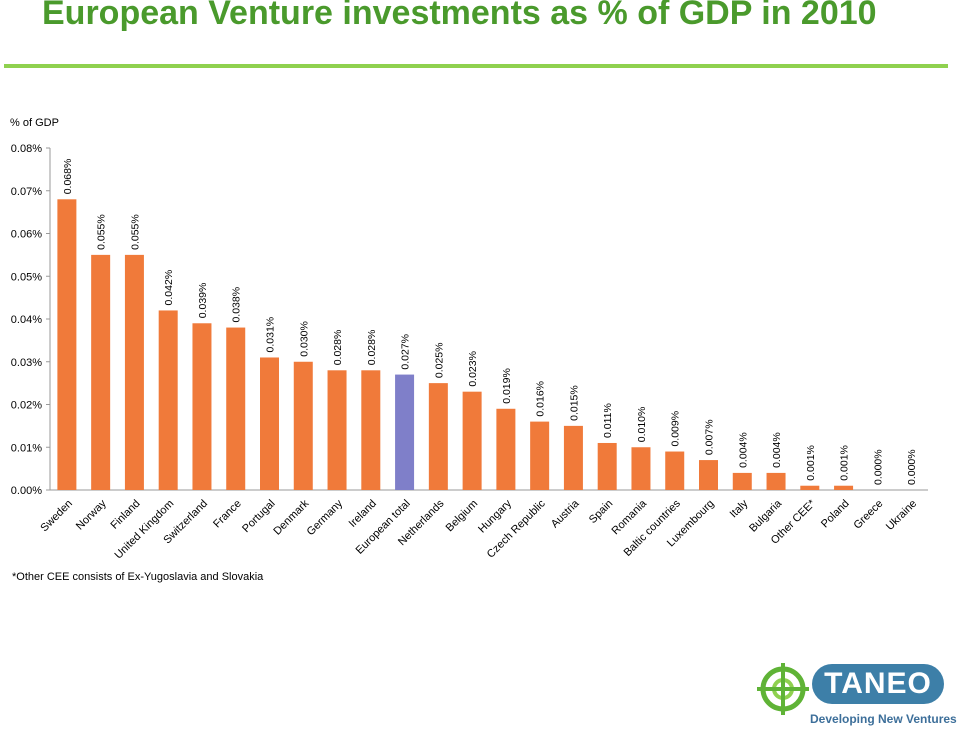  What do you see at coordinates (565, 513) in the screenshot?
I see `x-tick-label: Austria` at bounding box center [565, 513].